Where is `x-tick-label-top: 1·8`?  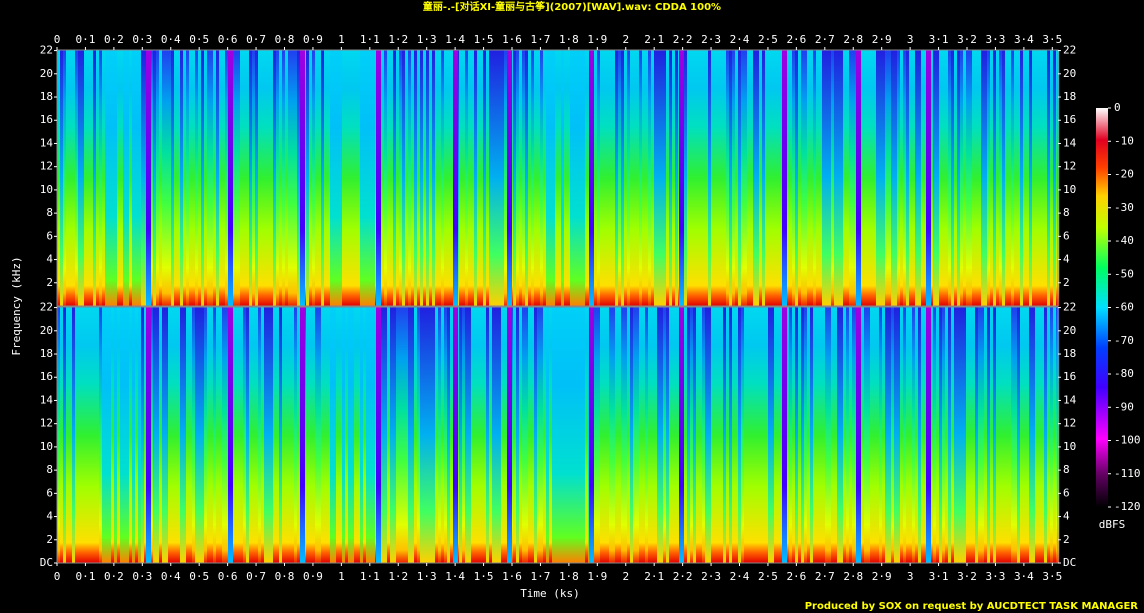 x-tick-label-top: 1·8 is located at coordinates (569, 39).